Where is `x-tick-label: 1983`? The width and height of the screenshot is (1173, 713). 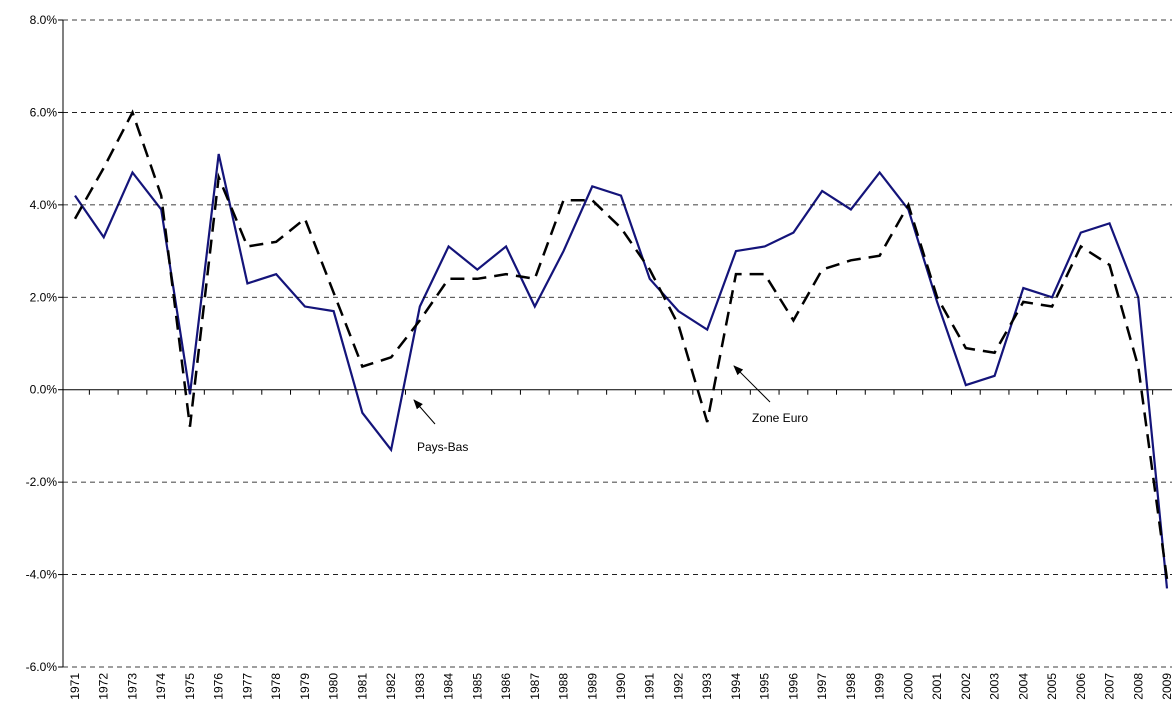 x-tick-label: 1983 is located at coordinates (420, 686).